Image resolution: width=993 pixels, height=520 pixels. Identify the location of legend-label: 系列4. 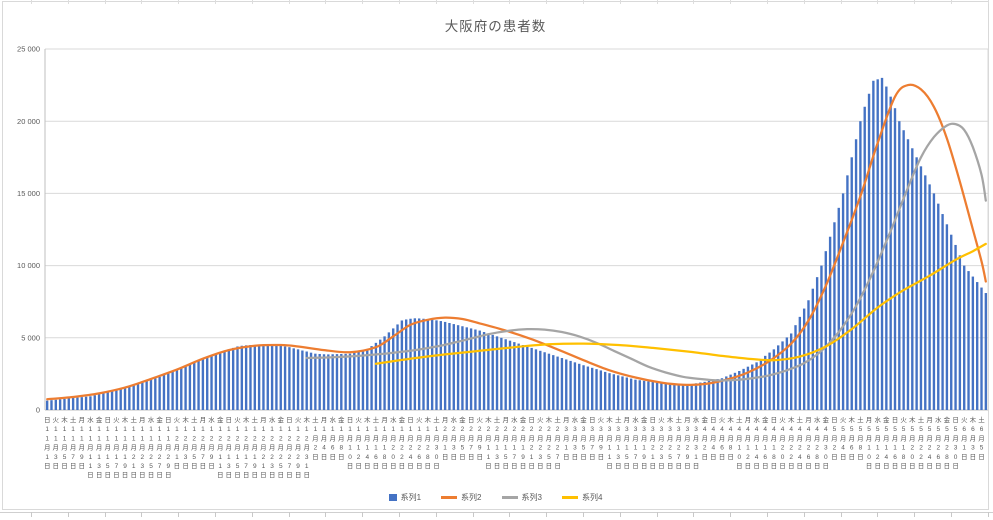
(592, 497).